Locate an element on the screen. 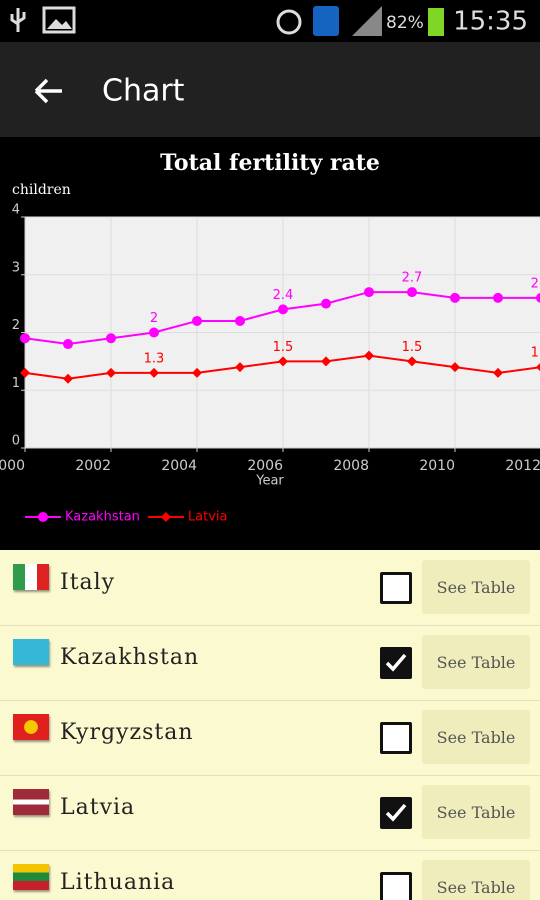  y-tick-label: 3 is located at coordinates (16, 267).